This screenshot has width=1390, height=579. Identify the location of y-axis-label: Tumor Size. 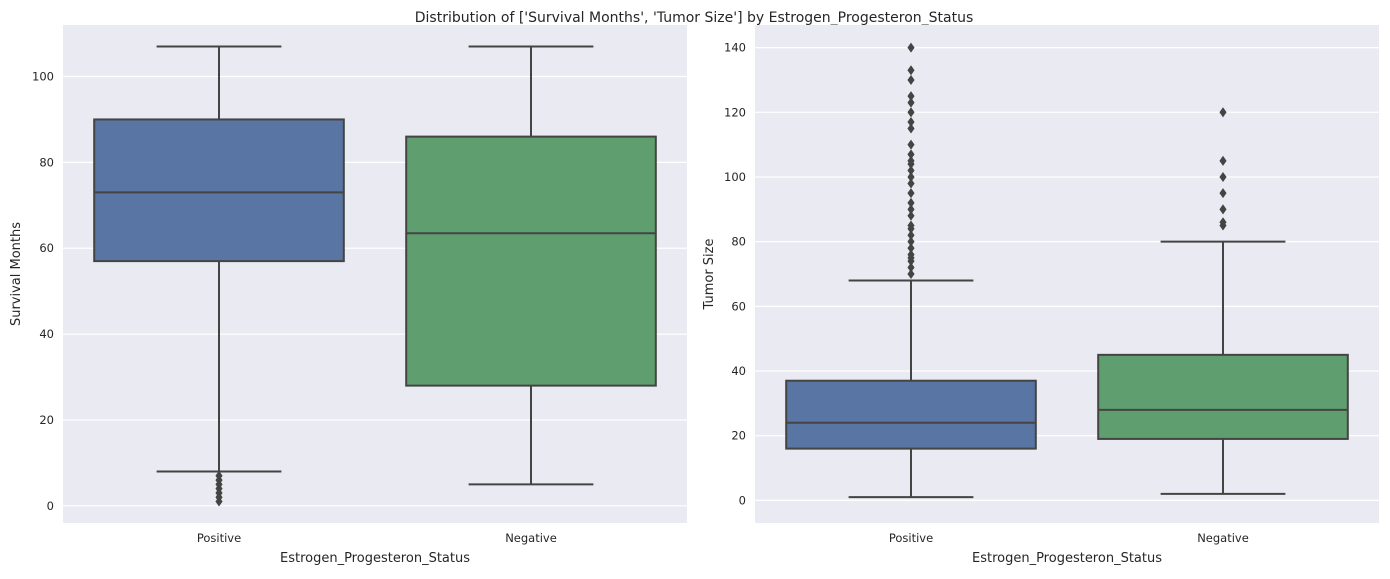
(709, 275).